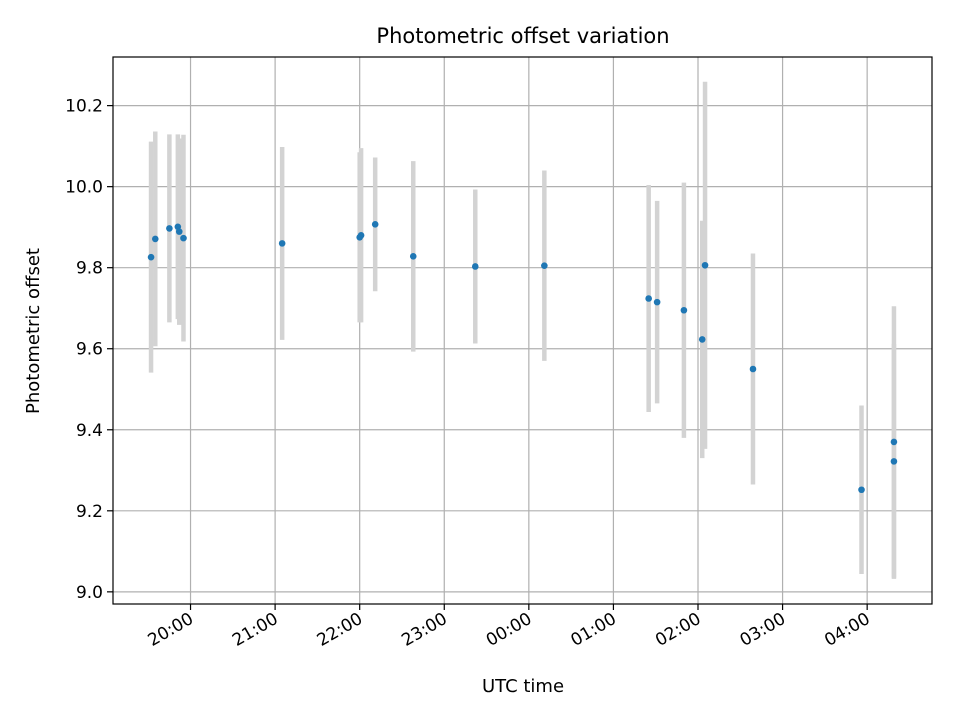 This screenshot has width=960, height=720. Describe the element at coordinates (89, 593) in the screenshot. I see `y-tick-label: 9.0` at that location.